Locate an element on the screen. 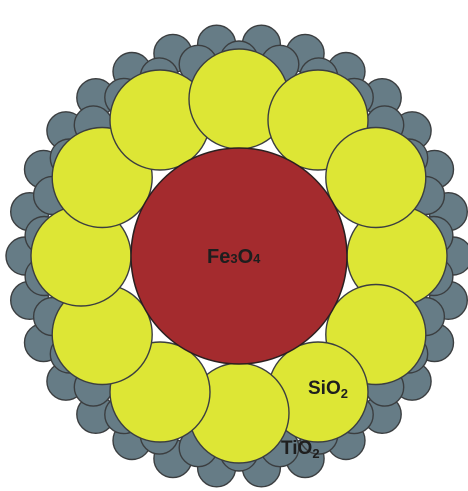 The image size is (468, 491). outer-shell-label: TiO2 is located at coordinates (300, 449).